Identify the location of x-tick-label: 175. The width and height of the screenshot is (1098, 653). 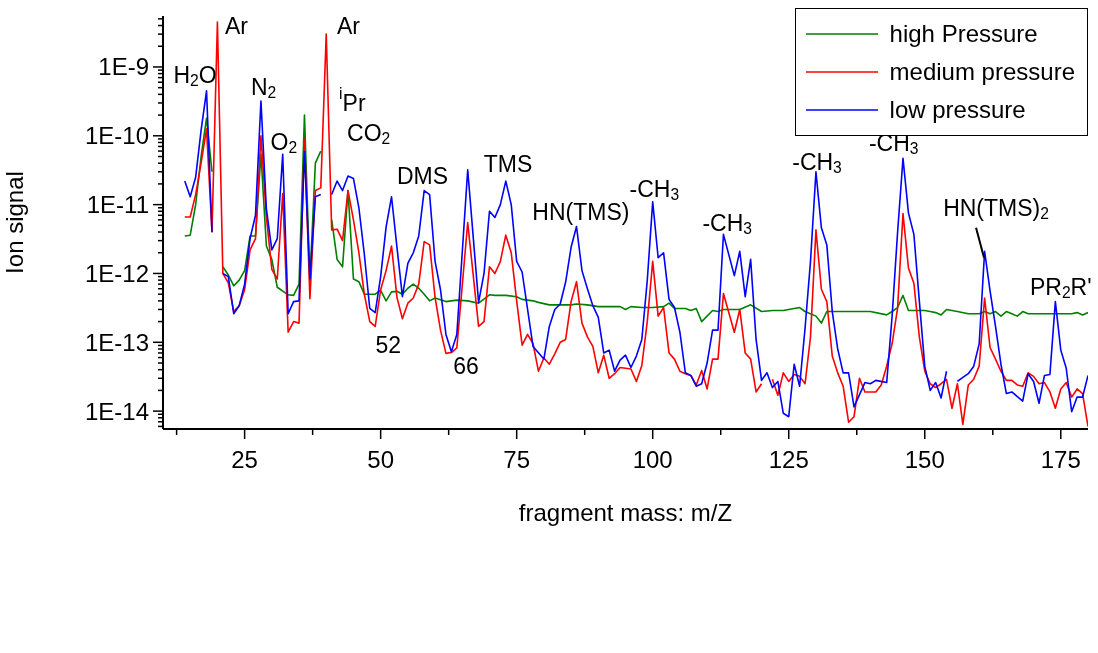
(1060, 459).